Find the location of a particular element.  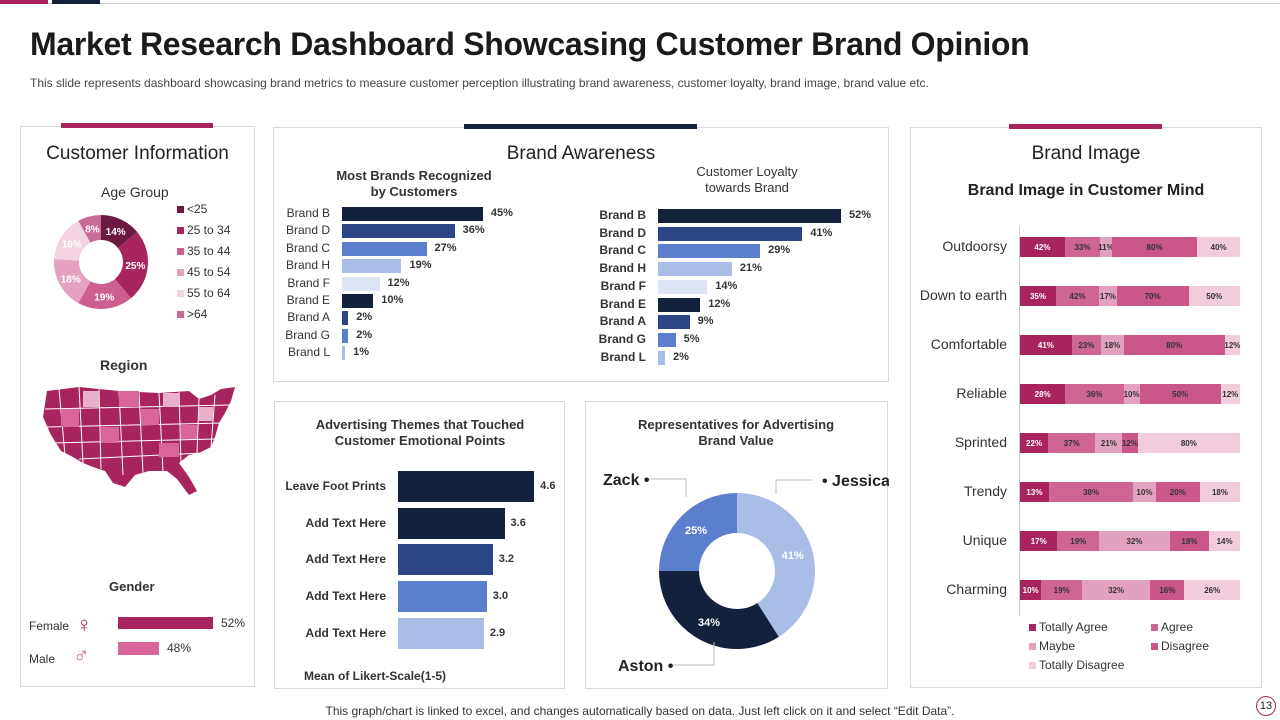

representative-name-label: Zack • is located at coordinates (626, 480).